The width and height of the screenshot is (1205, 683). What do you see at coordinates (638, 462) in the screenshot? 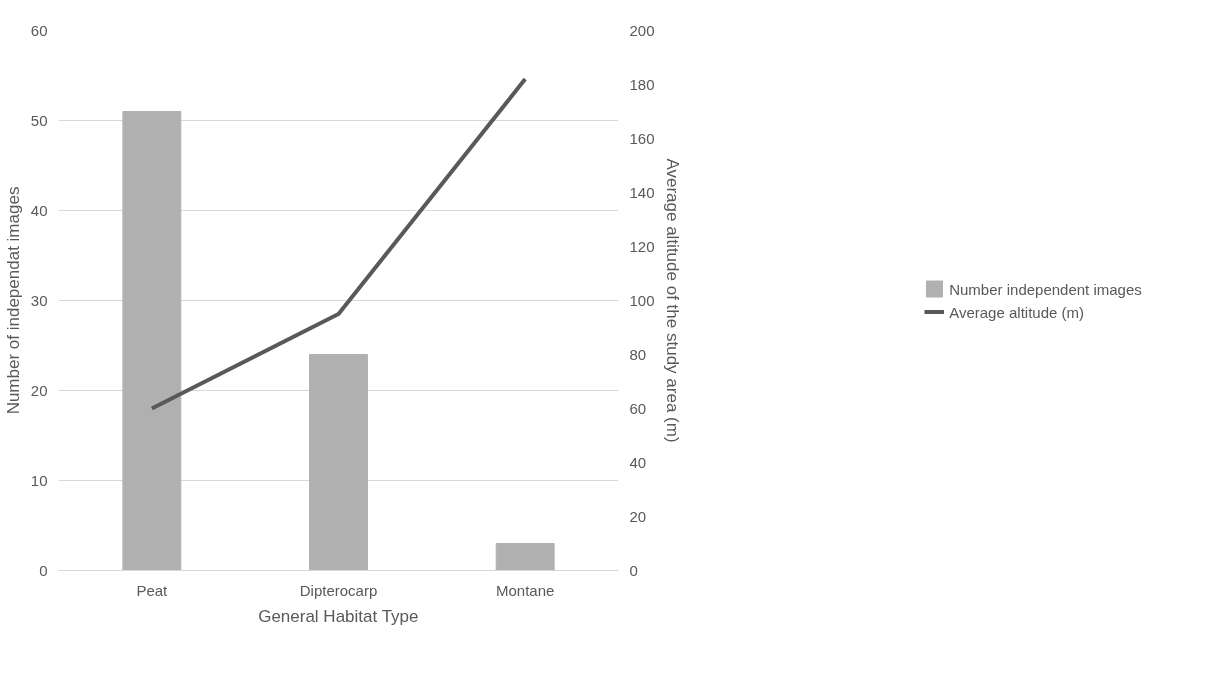
I see `y2-tick-label: 40` at bounding box center [638, 462].